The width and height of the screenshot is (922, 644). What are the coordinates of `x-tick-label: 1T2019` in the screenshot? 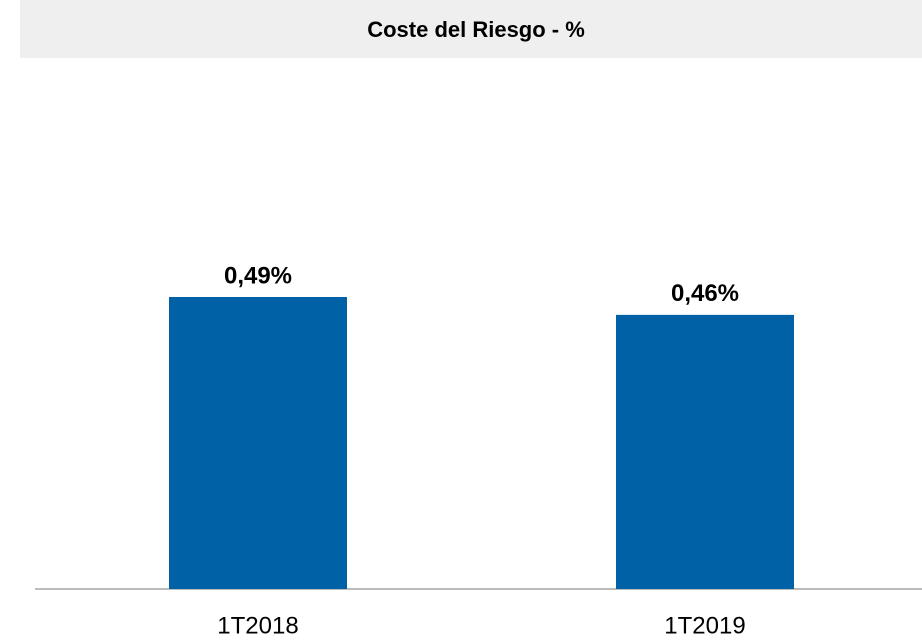 It's located at (704, 625).